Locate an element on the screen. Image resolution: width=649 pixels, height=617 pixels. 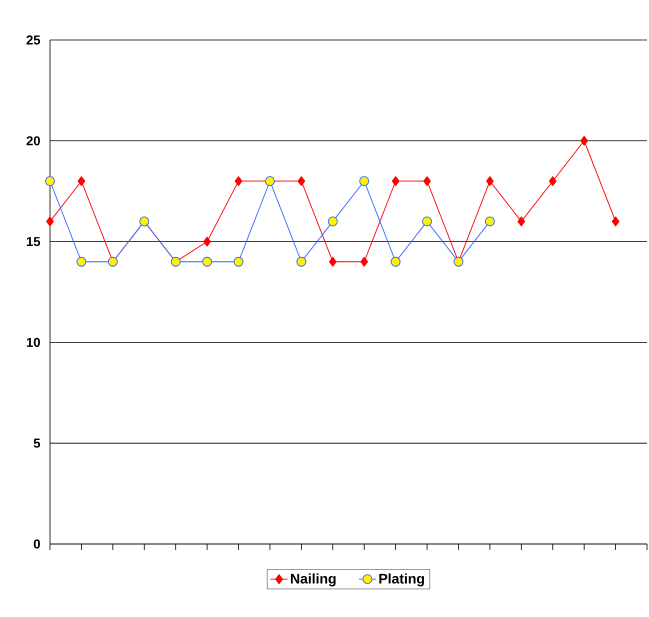
y-tick-label: 0 is located at coordinates (37, 544).